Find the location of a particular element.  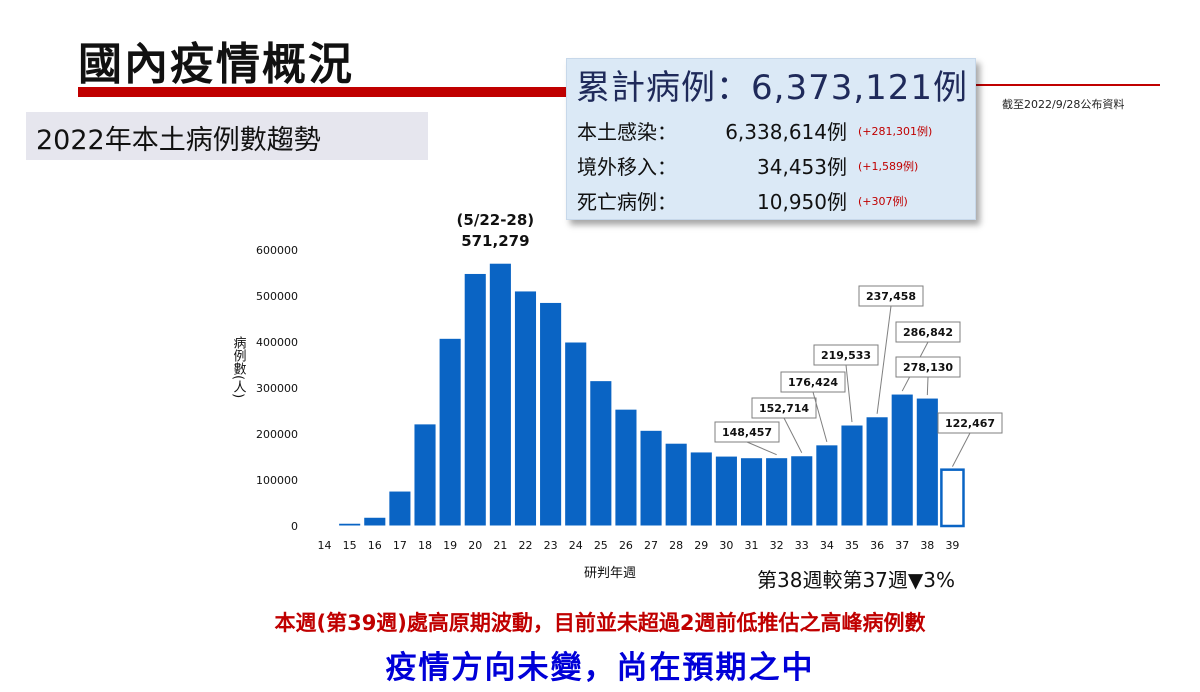

x-tick-label: 39 is located at coordinates (952, 545).